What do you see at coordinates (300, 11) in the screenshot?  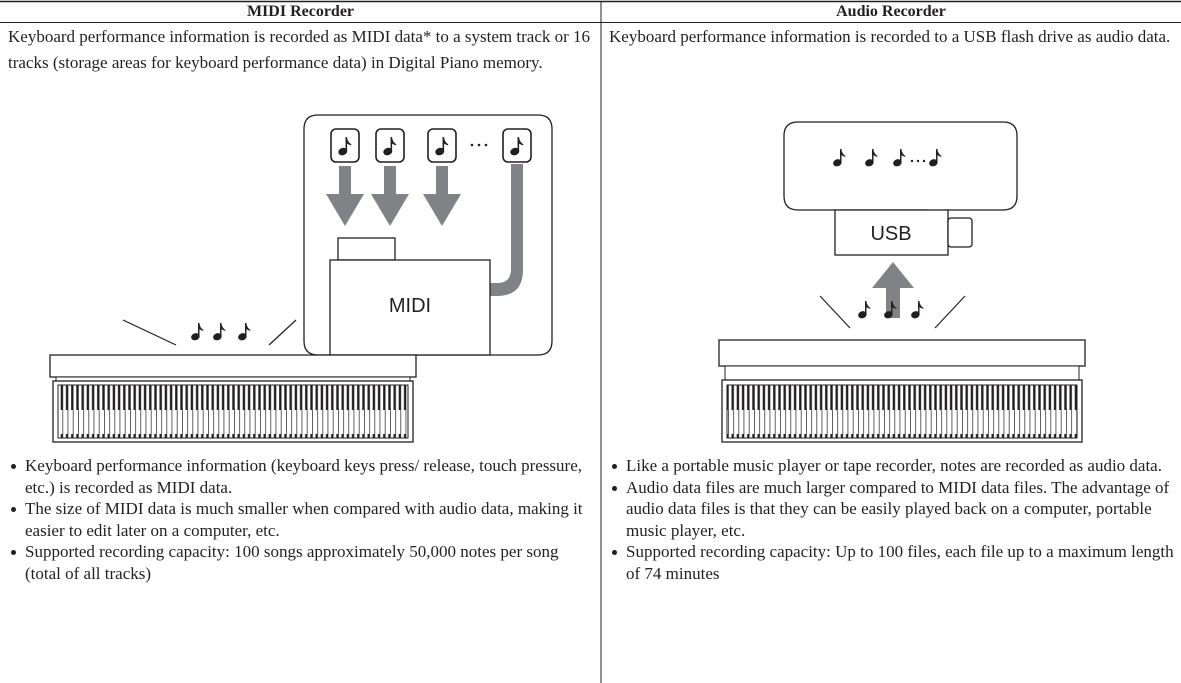 I see `column-header: MIDI Recorder` at bounding box center [300, 11].